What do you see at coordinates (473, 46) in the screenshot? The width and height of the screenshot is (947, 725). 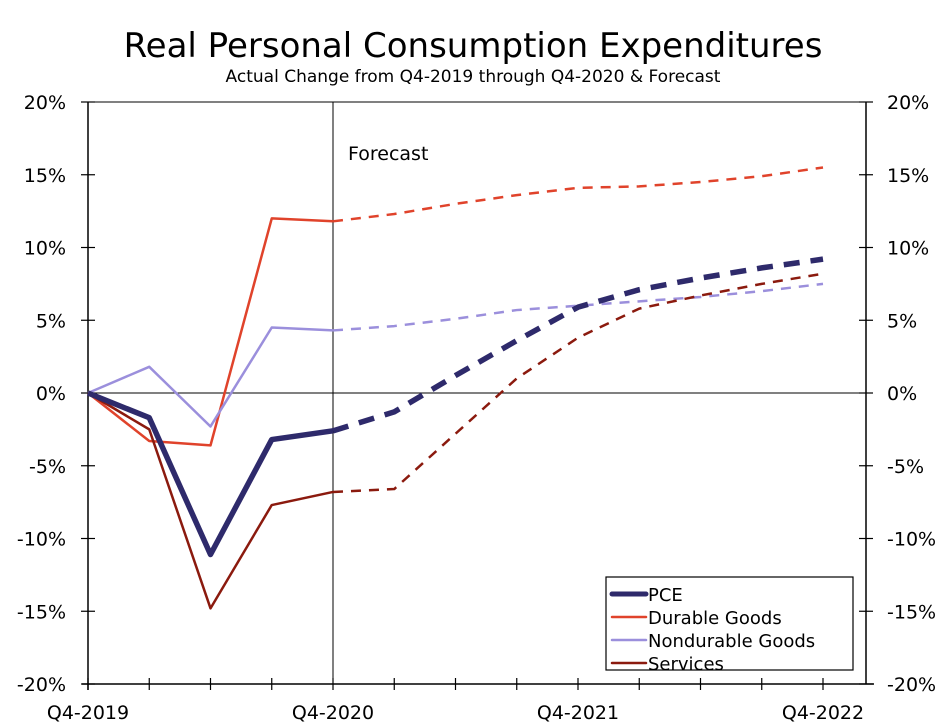 I see `chart-title: Real Personal Consumption Expenditures` at bounding box center [473, 46].